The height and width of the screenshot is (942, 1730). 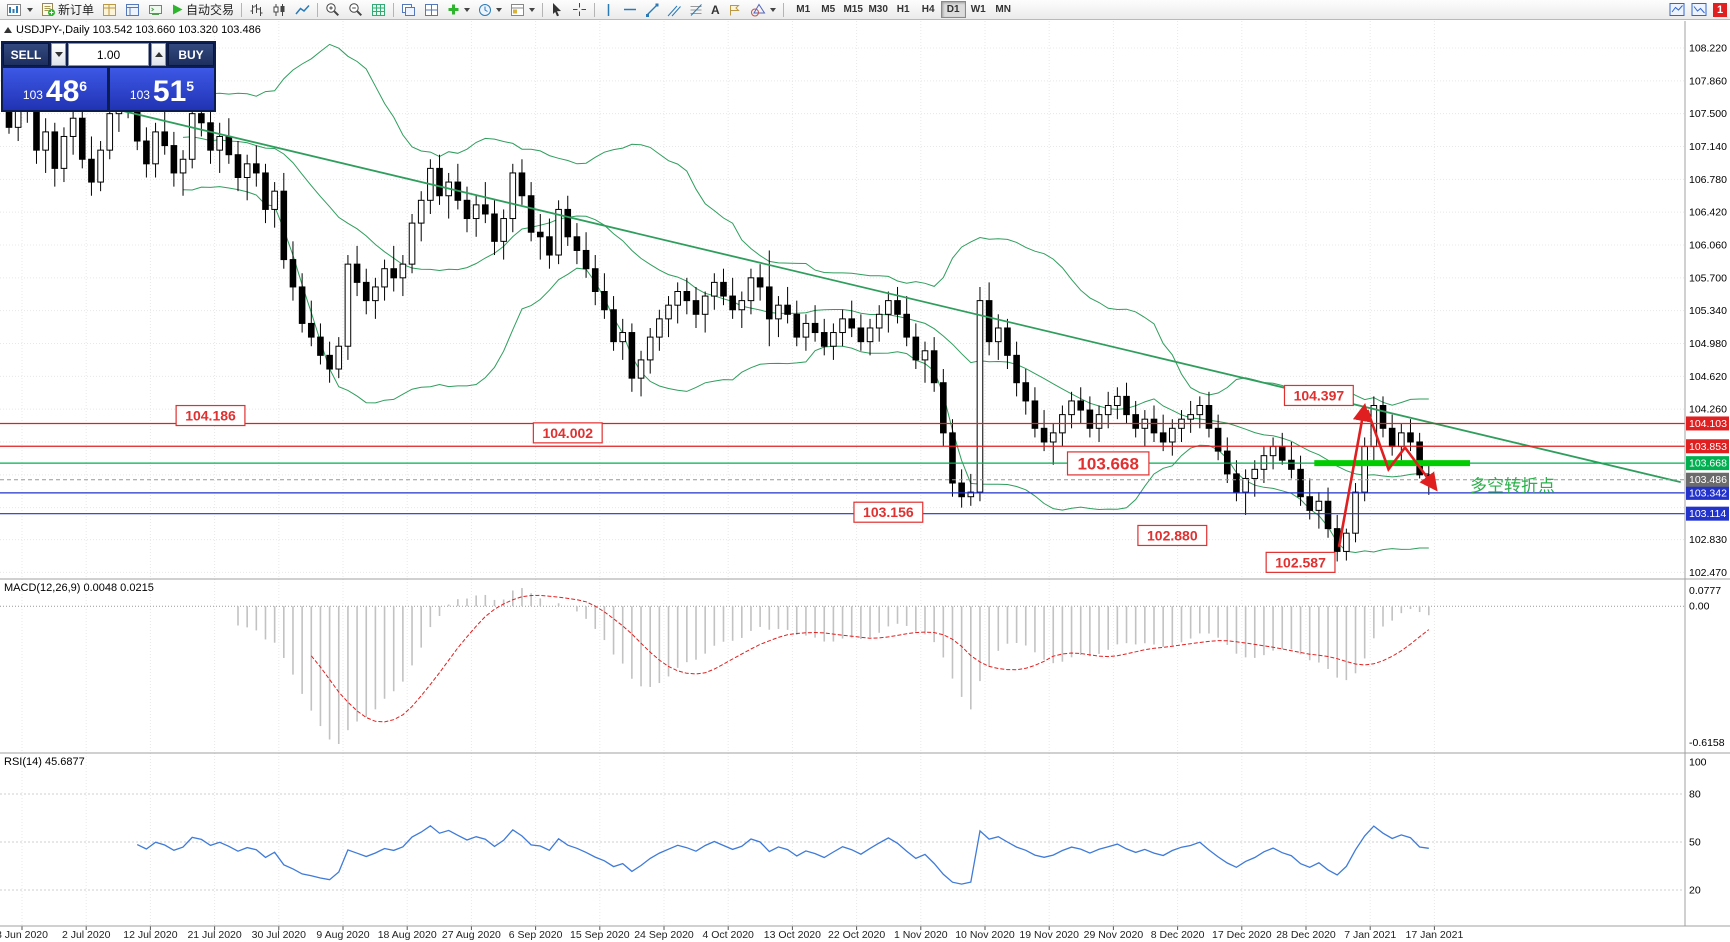 I want to click on indicator-list-icon, so click(x=379, y=9).